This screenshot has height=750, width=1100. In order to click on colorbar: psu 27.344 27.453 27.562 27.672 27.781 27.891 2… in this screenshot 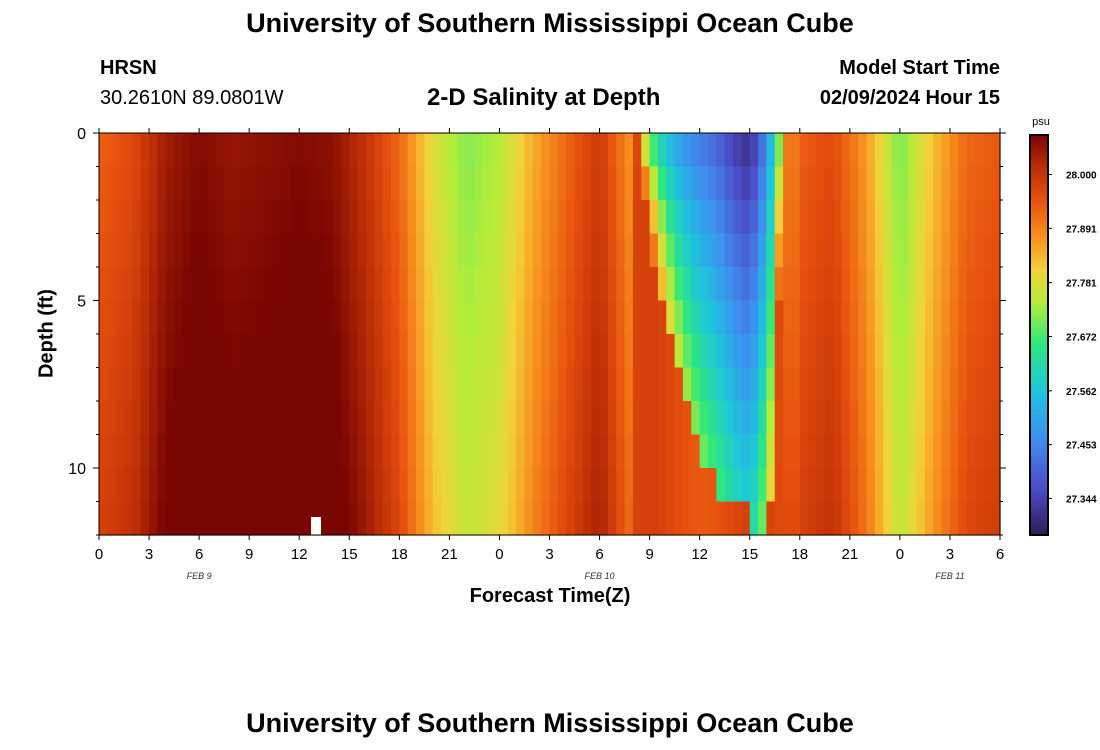, I will do `click(1063, 326)`.